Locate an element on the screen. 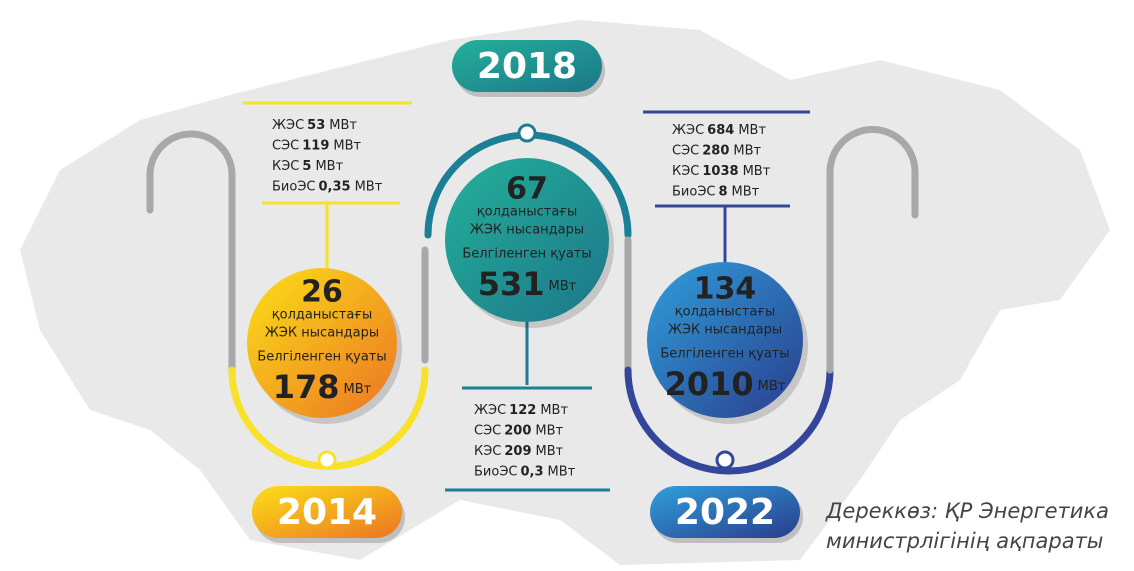 This screenshot has width=1134, height=571. capacity: 531 МВт is located at coordinates (527, 284).